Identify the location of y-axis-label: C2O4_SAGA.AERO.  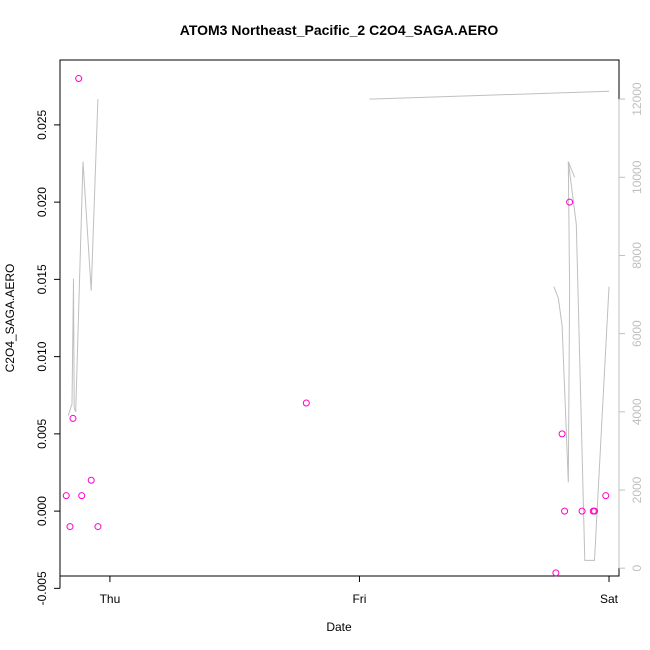
(10, 318).